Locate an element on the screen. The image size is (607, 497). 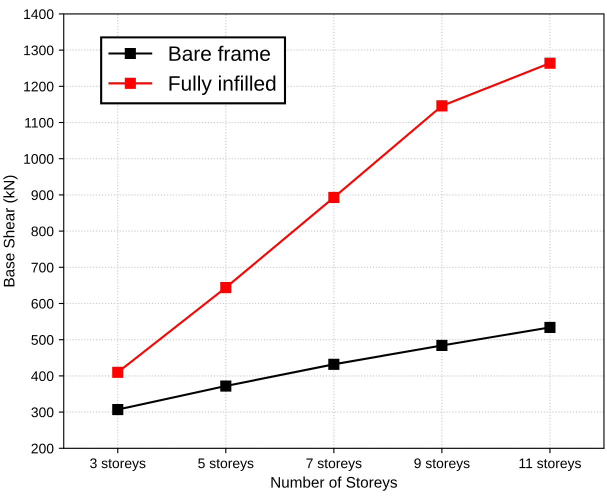
x-tick-label: 5 storeys is located at coordinates (226, 464).